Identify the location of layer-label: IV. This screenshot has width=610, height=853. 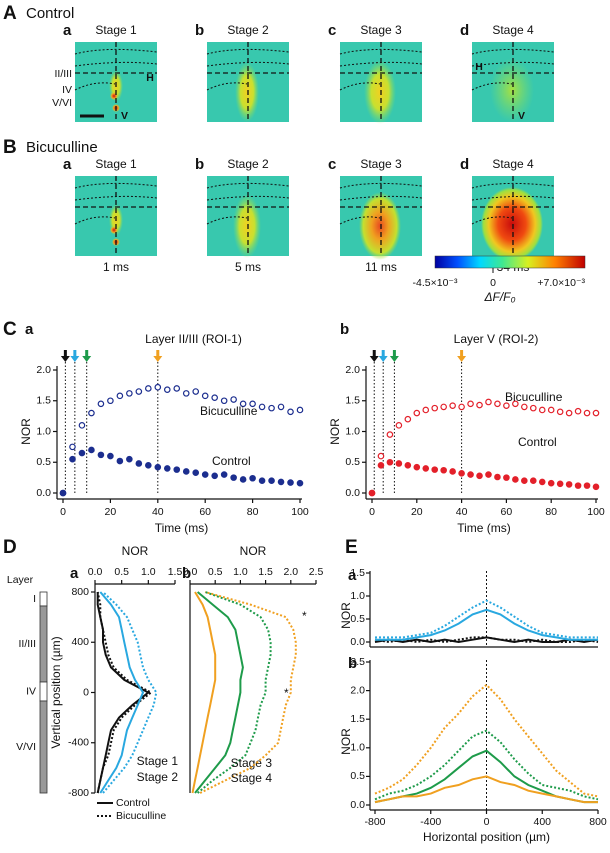
(67, 90).